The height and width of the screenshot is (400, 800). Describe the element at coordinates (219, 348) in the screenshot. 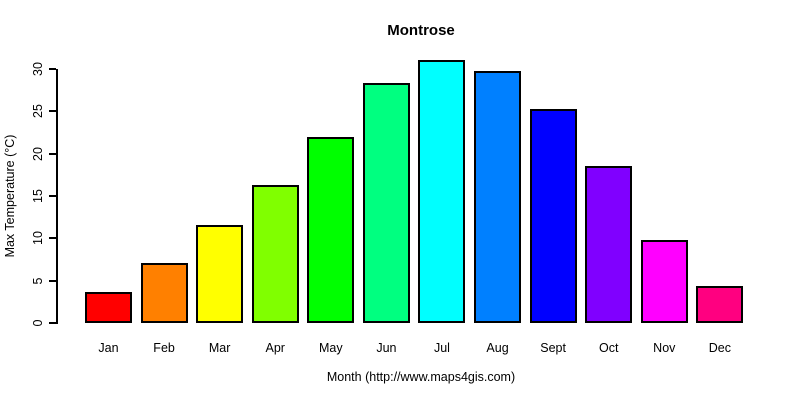

I see `x-label-mar: Mar` at that location.